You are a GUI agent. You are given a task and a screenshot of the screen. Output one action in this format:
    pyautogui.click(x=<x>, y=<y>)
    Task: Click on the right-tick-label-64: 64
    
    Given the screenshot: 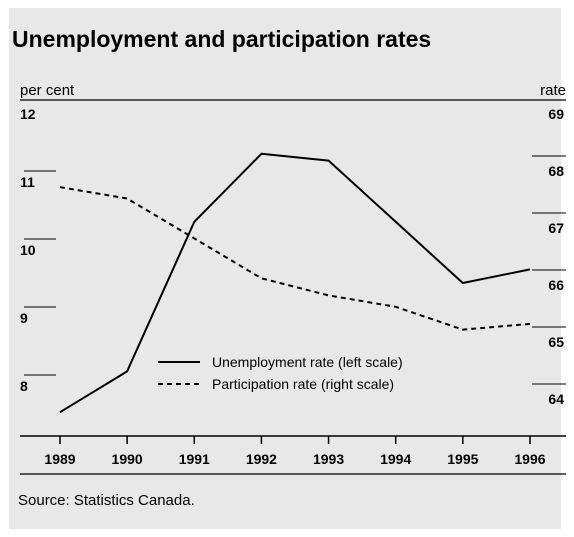 What is the action you would take?
    pyautogui.click(x=556, y=399)
    